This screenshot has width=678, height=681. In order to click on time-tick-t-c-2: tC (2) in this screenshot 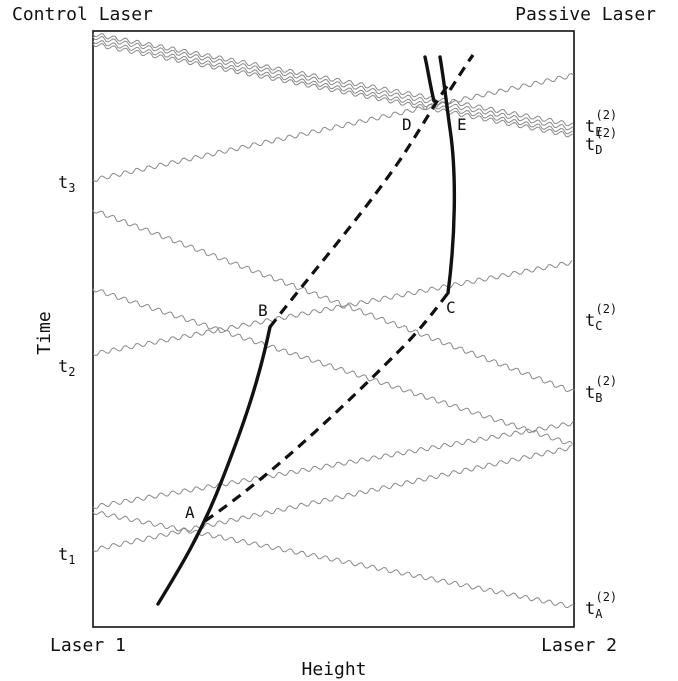, I will do `click(601, 317)`.